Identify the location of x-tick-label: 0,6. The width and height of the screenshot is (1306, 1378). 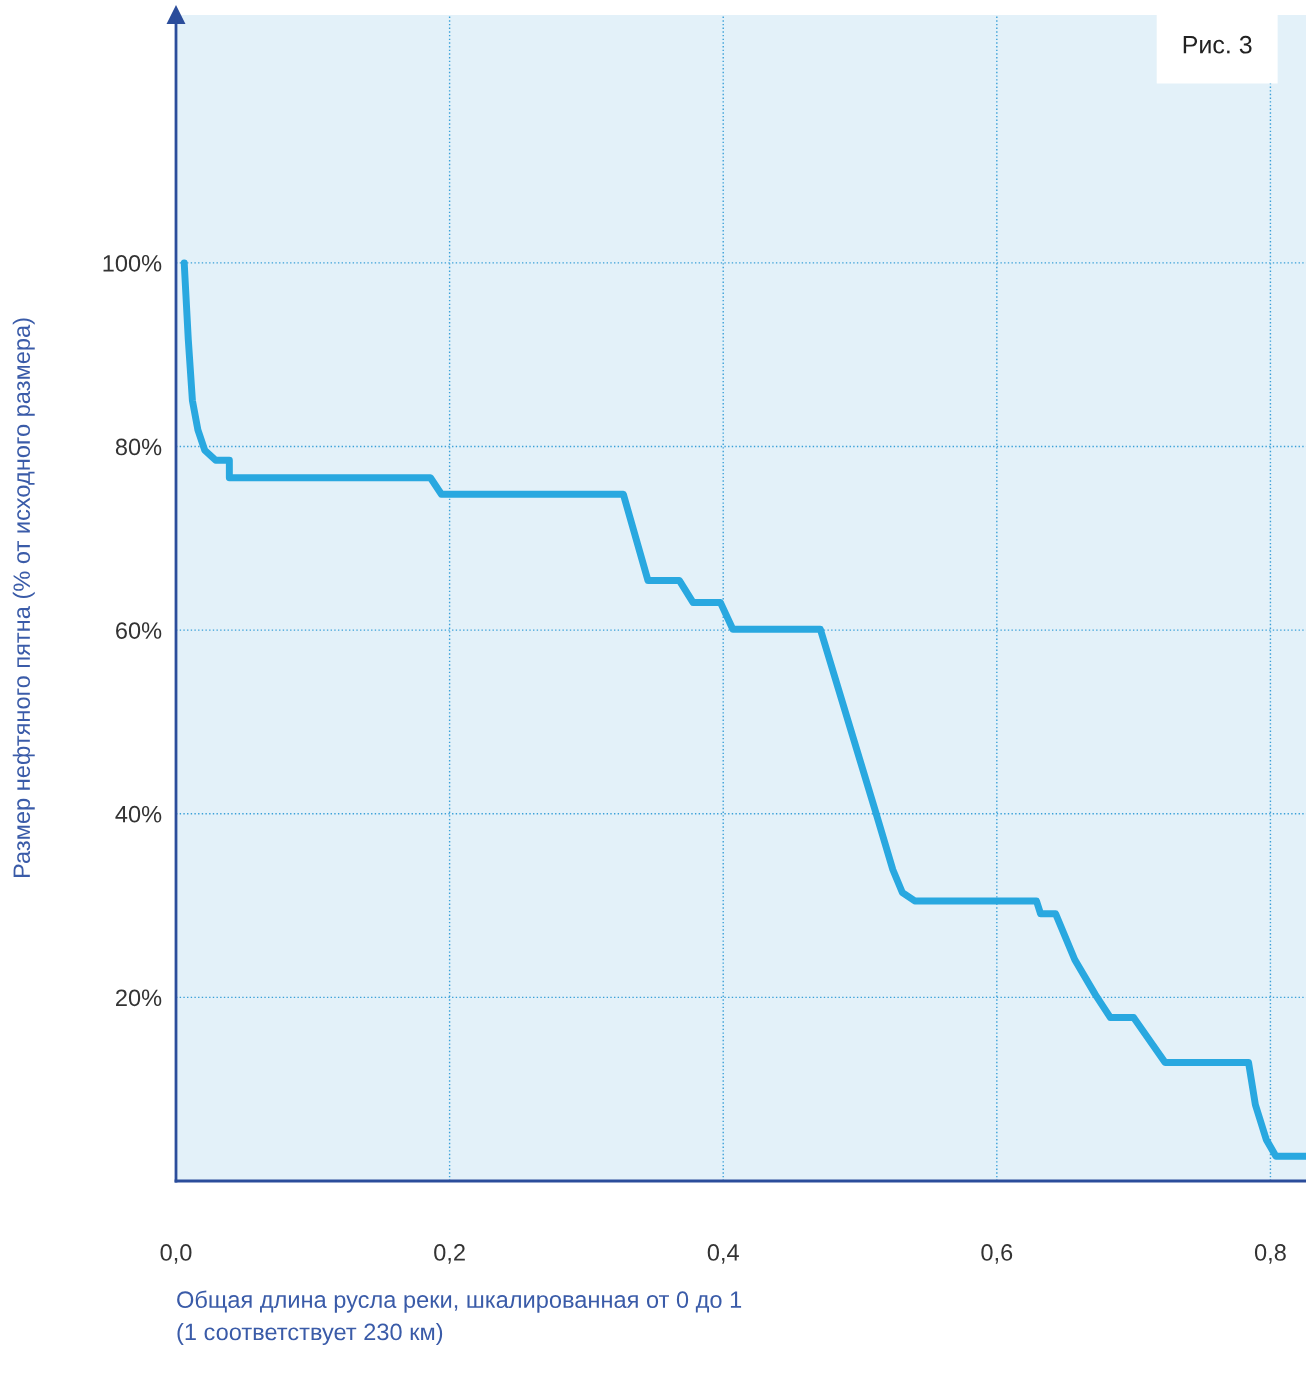
(997, 1254).